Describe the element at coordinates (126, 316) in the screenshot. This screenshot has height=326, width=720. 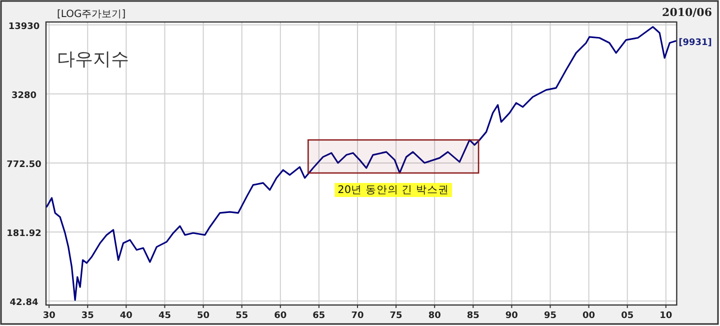
I see `x-tick-label: 40` at that location.